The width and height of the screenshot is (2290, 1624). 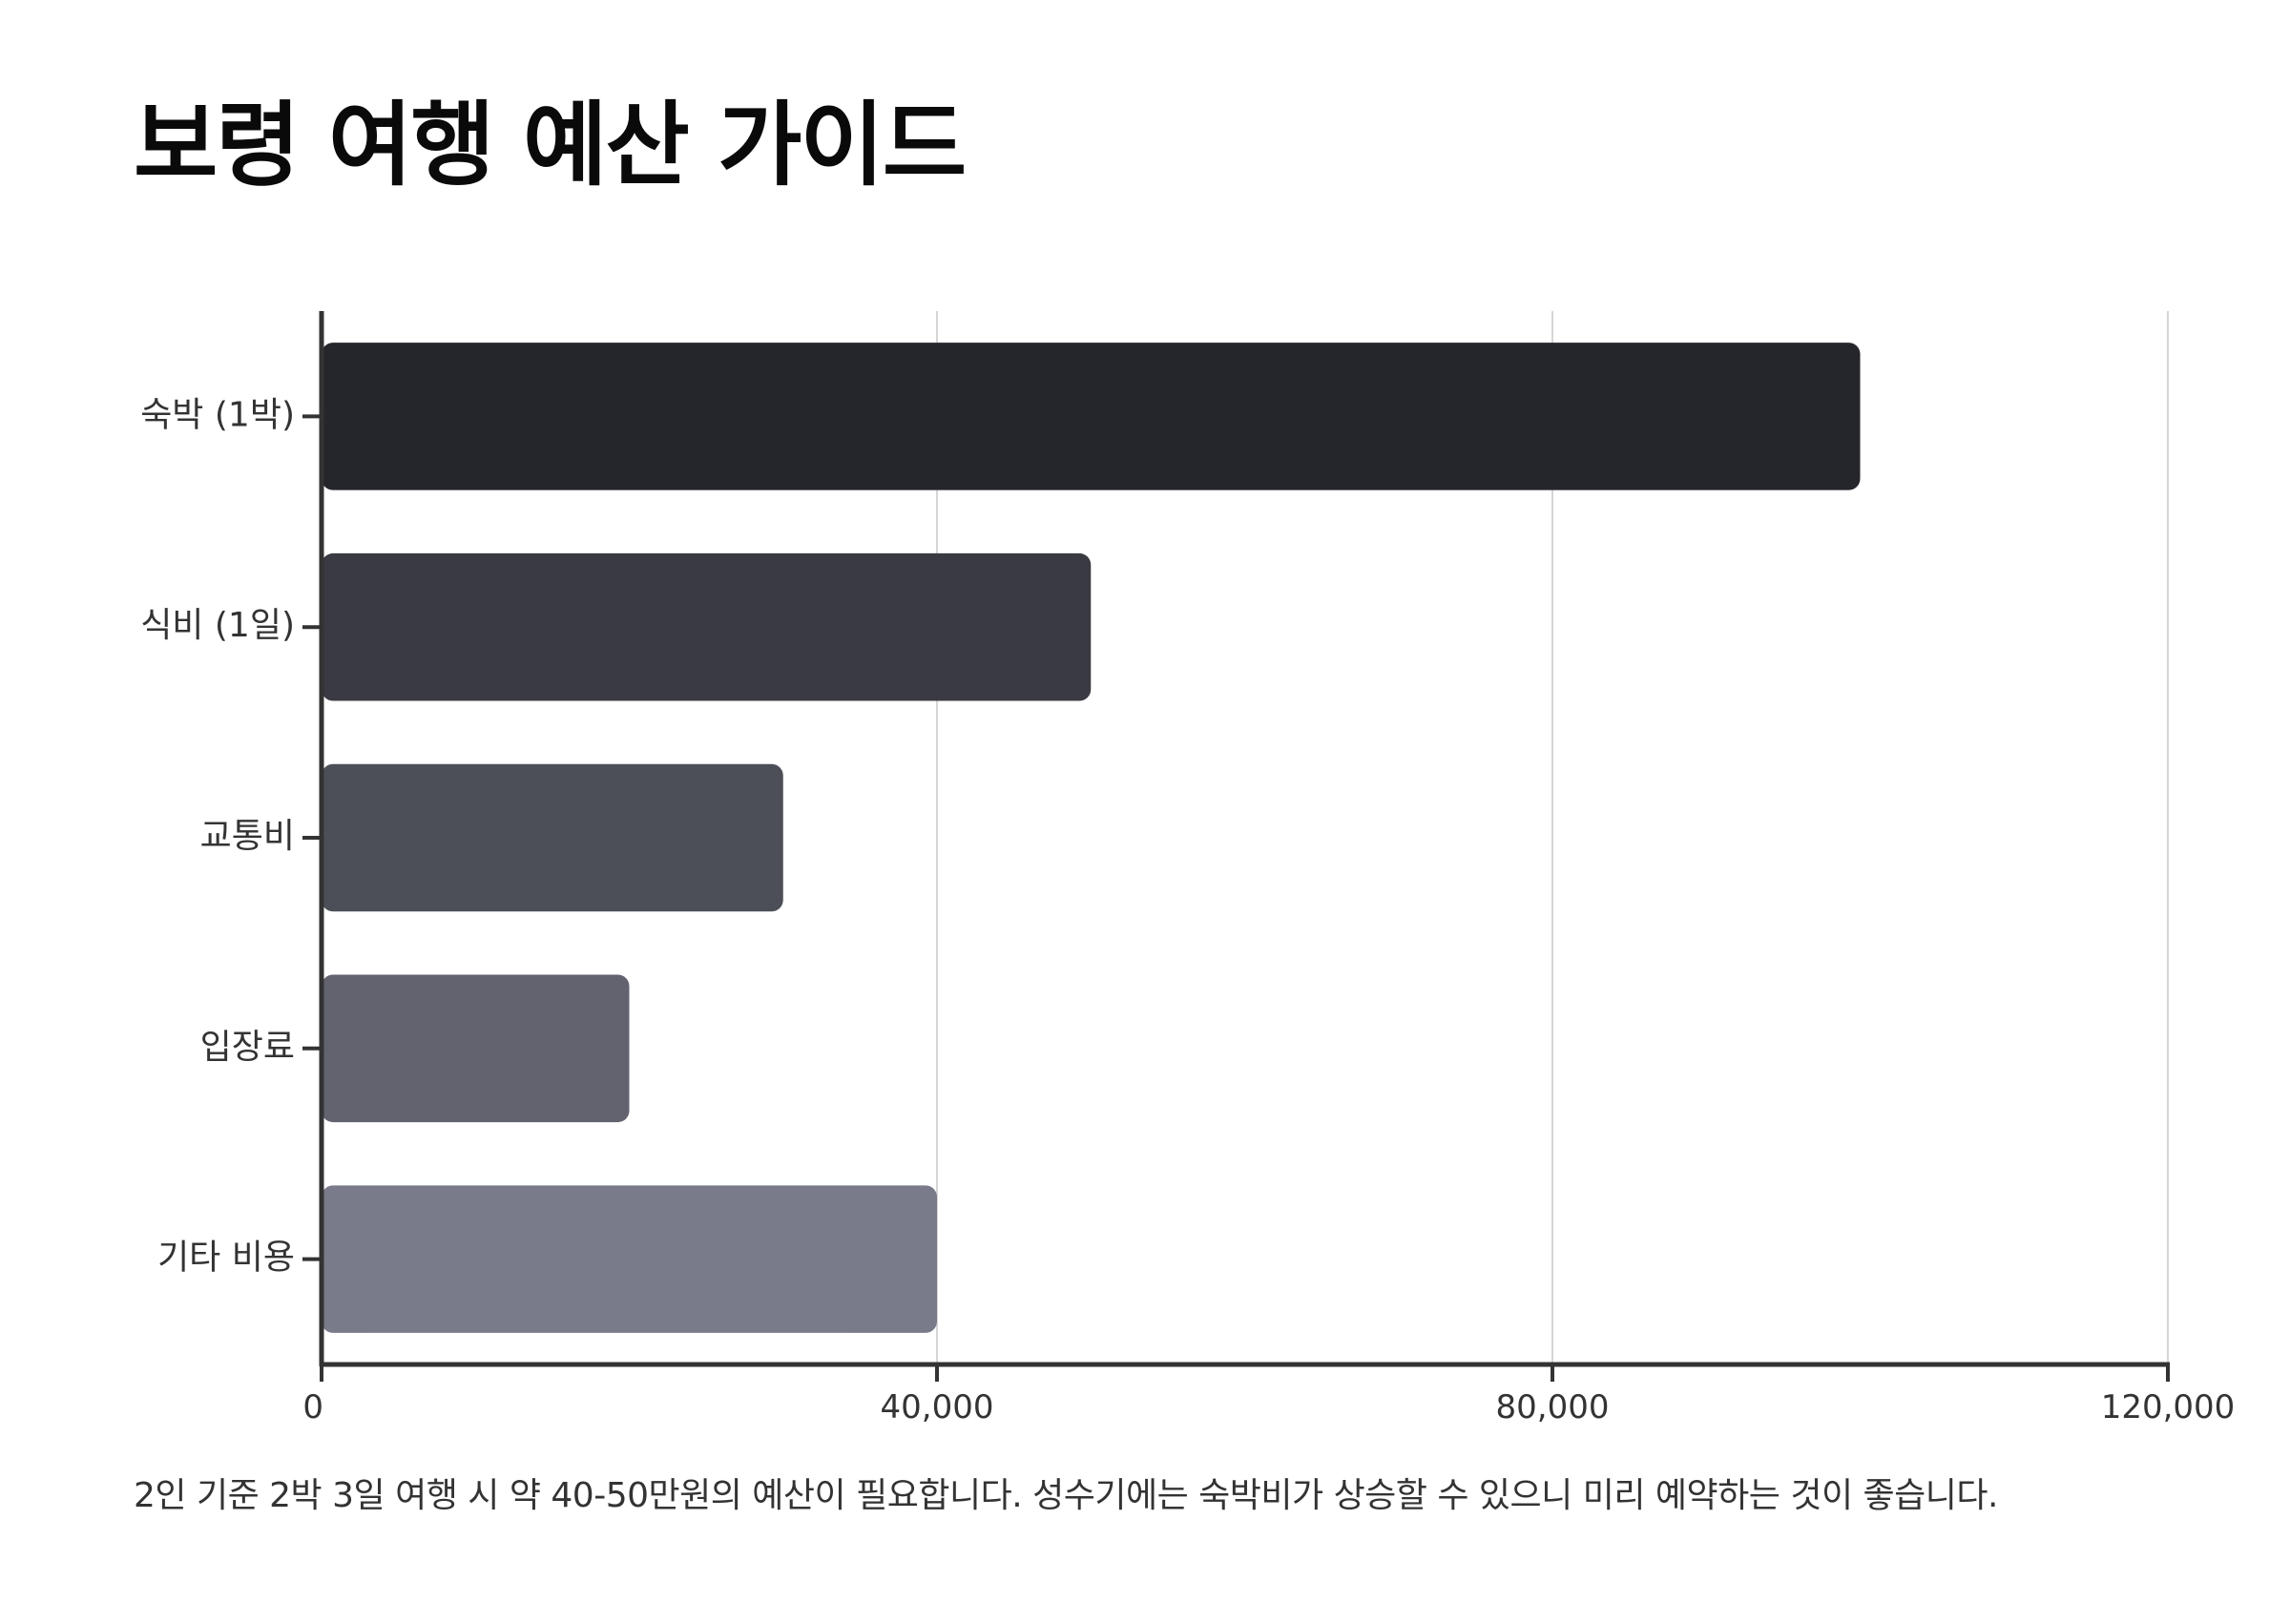 I want to click on y-tick-label-5: 기타 비용, so click(x=226, y=1258).